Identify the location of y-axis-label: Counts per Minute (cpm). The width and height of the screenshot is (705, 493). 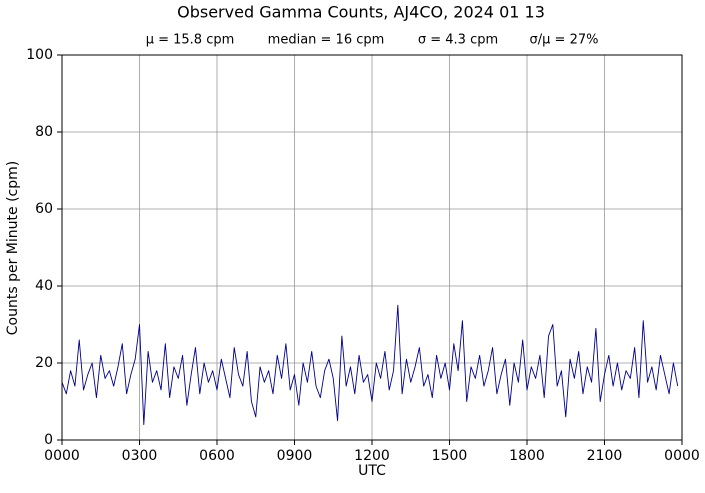
(13, 248).